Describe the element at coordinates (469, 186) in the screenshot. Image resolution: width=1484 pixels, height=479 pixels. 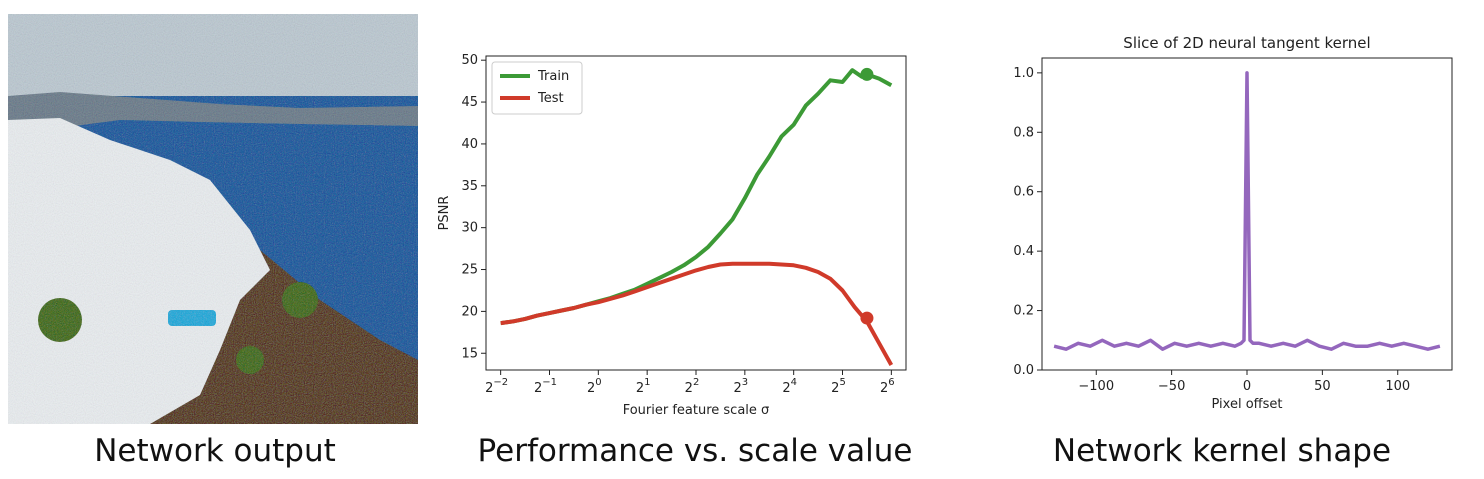
I see `y-tick-label: 35` at that location.